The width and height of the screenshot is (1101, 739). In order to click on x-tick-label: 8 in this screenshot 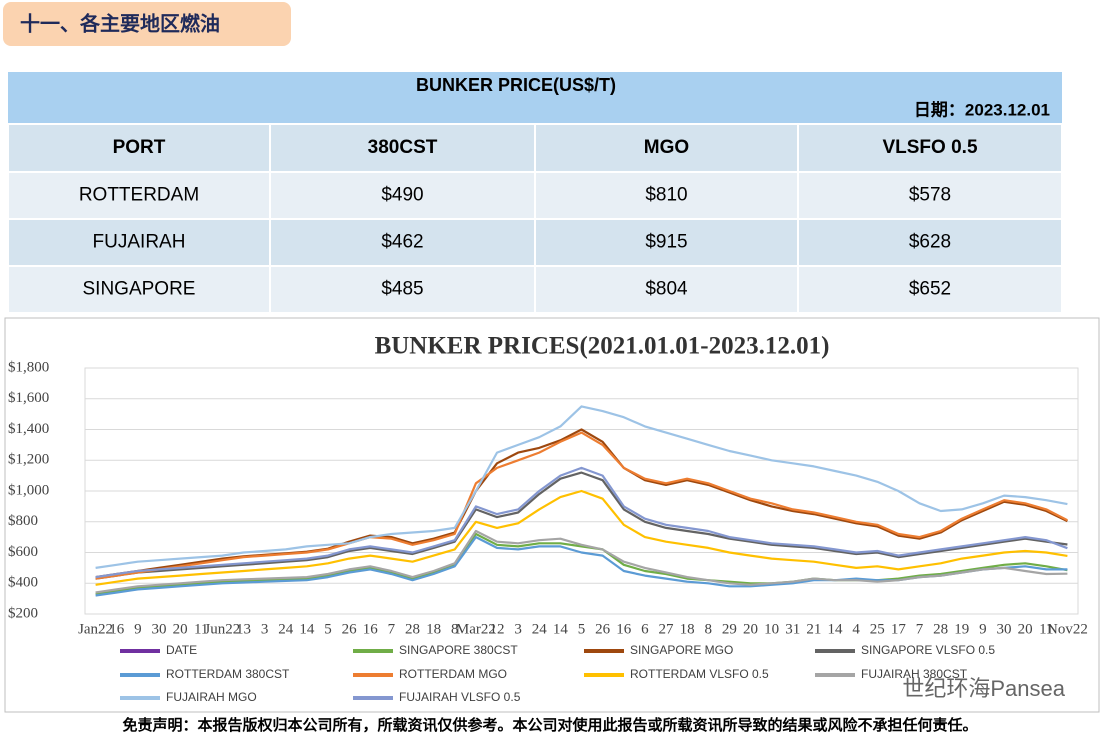, I will do `click(709, 629)`.